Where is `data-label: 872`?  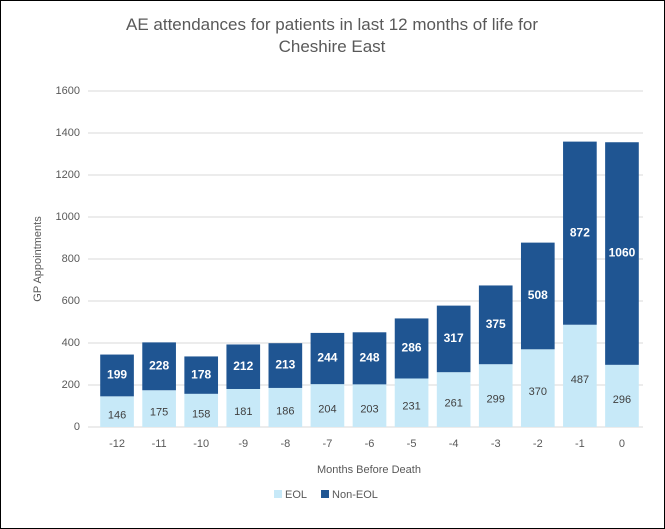 data-label: 872 is located at coordinates (580, 232).